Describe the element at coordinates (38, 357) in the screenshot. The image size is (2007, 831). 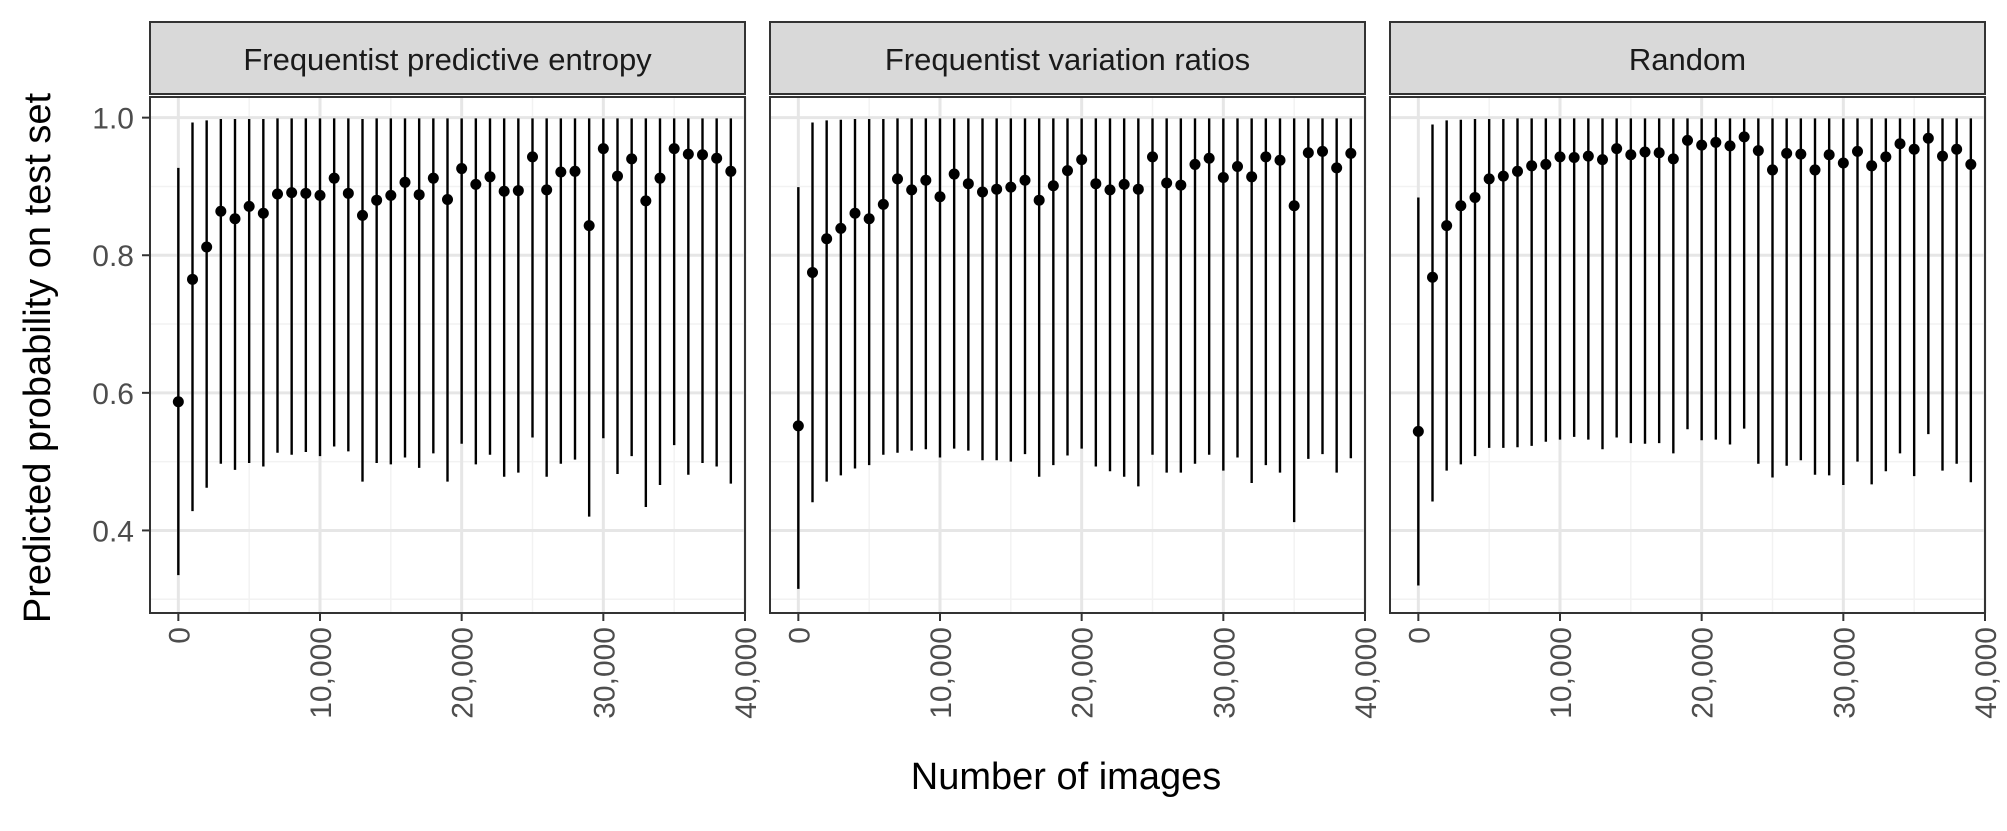
I see `y-axis-title: Predicted probability on test set` at that location.